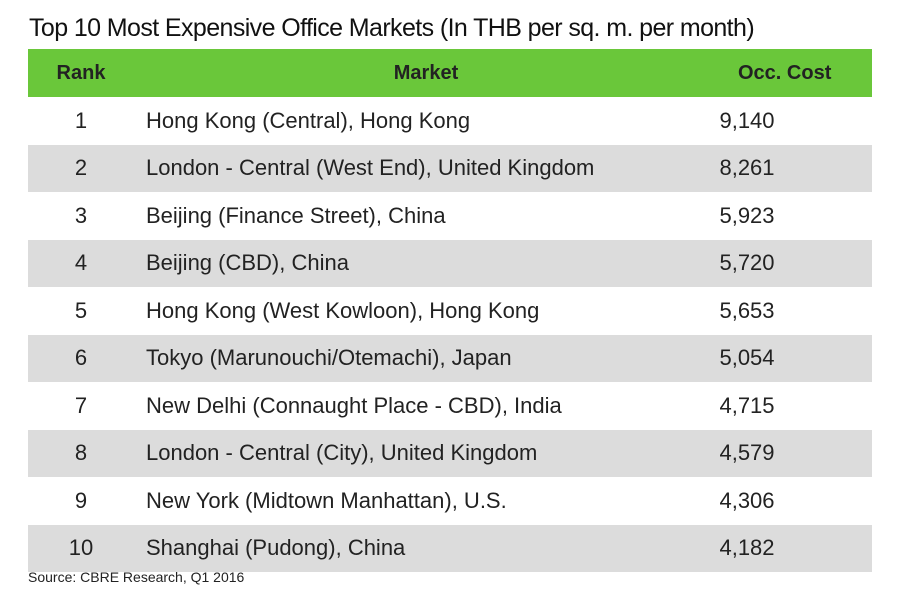  I want to click on cell-market: London - Central (City), United Kingdom, so click(342, 453).